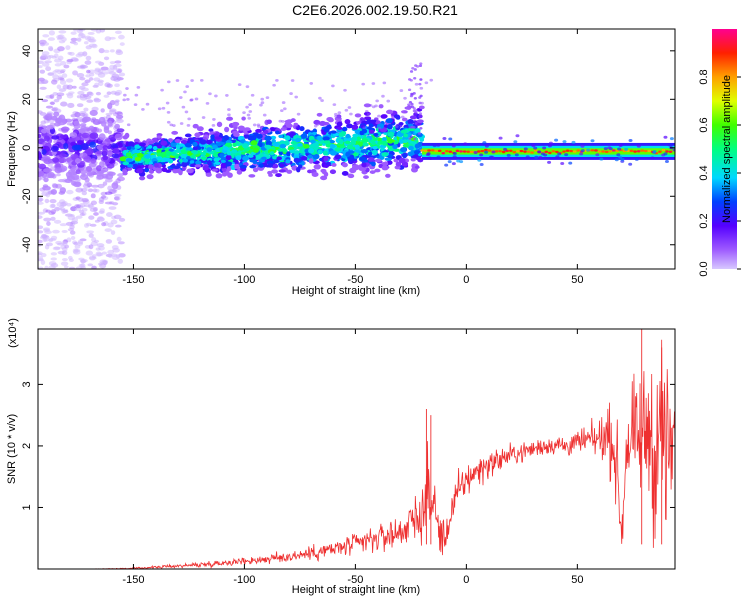 This screenshot has height=600, width=750. Describe the element at coordinates (27, 148) in the screenshot. I see `top-y-tick-label: 0` at that location.